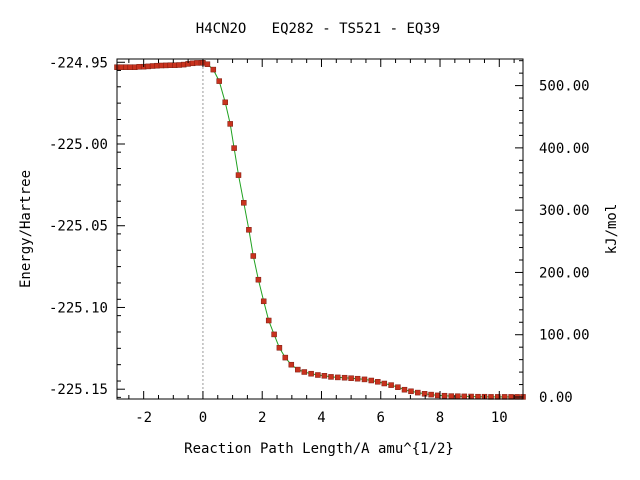 The image size is (640, 480). What do you see at coordinates (564, 149) in the screenshot?
I see `y2-tick-label: 400.00` at bounding box center [564, 149].